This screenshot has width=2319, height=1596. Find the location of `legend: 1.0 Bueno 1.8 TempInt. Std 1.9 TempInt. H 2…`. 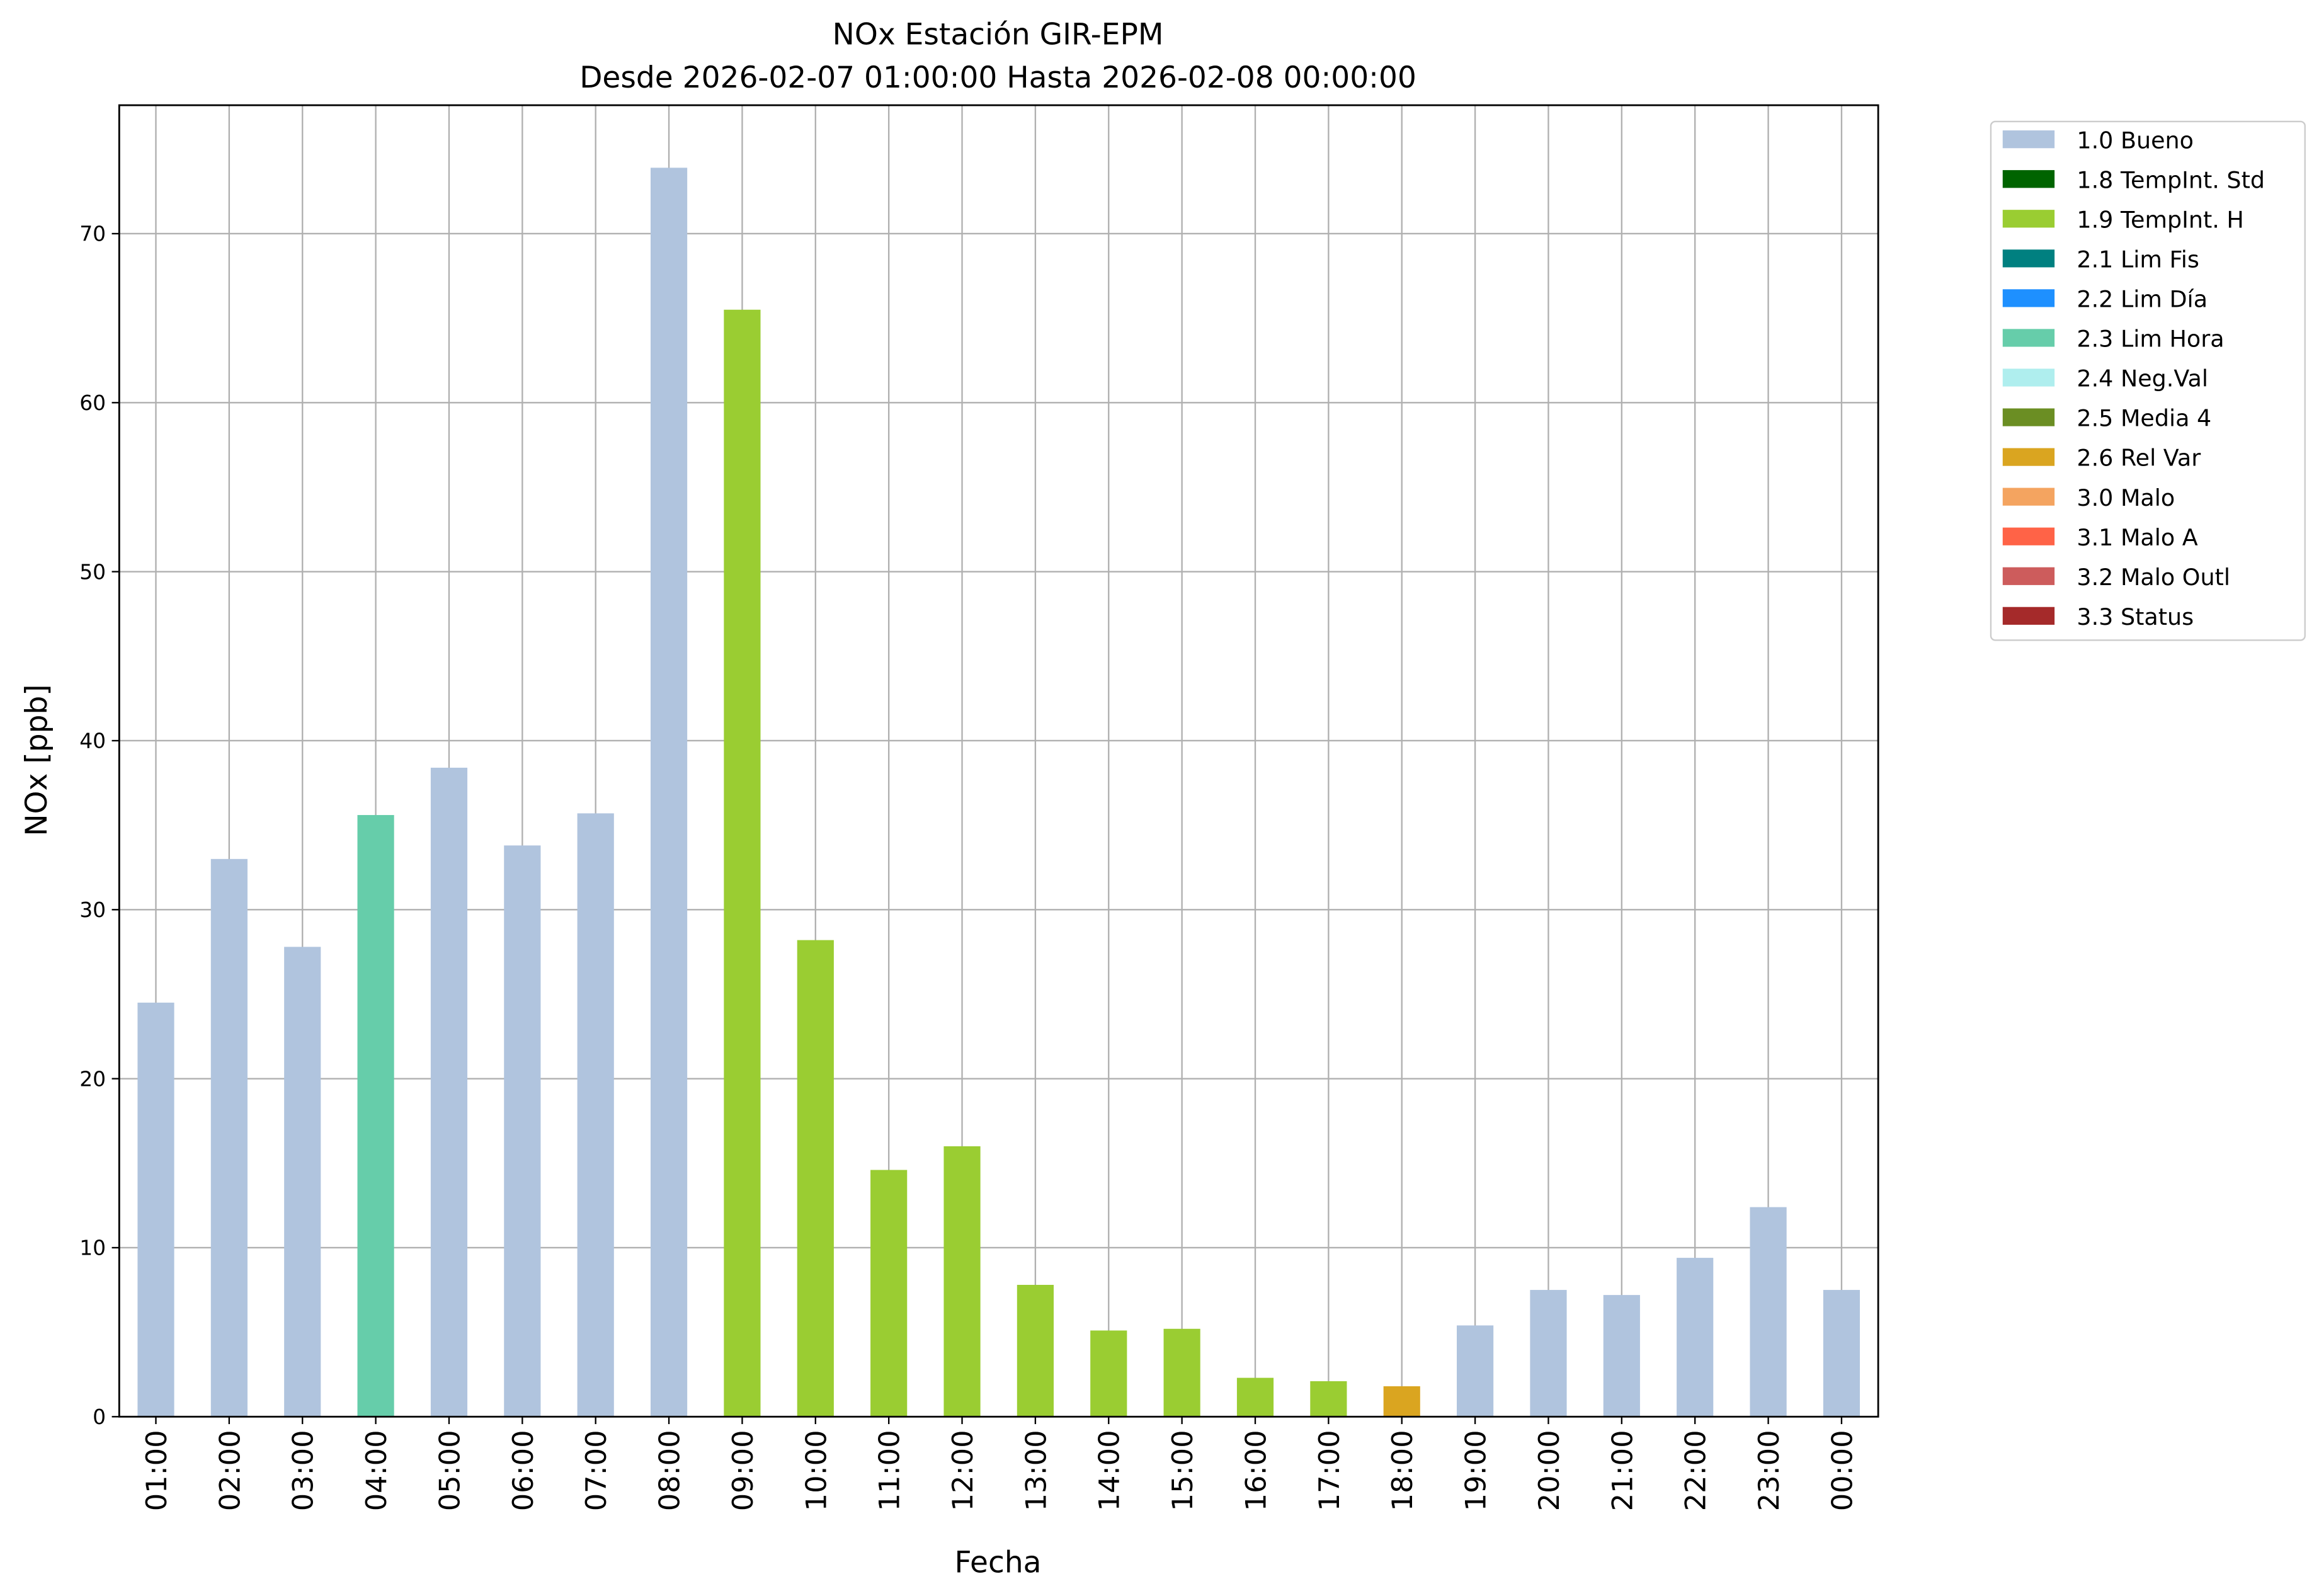

legend: 1.0 Bueno 1.8 TempInt. Std 1.9 TempInt. H 2… is located at coordinates (2148, 380).